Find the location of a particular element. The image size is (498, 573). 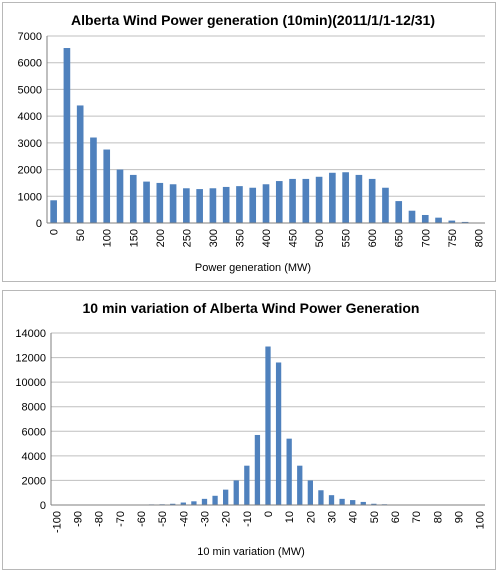

x-tick-label: 300 is located at coordinates (214, 238).